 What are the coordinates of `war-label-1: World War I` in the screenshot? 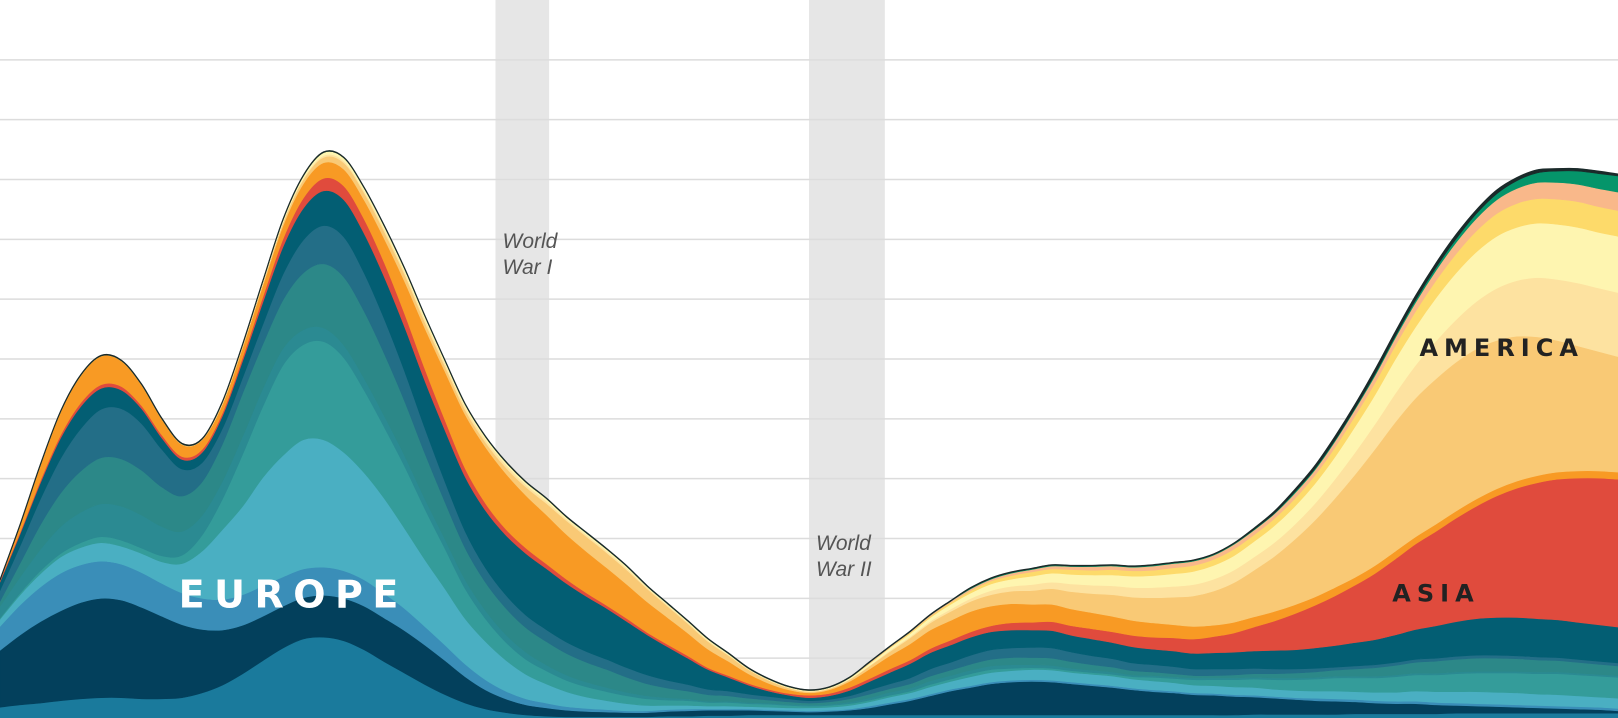 It's located at (531, 254).